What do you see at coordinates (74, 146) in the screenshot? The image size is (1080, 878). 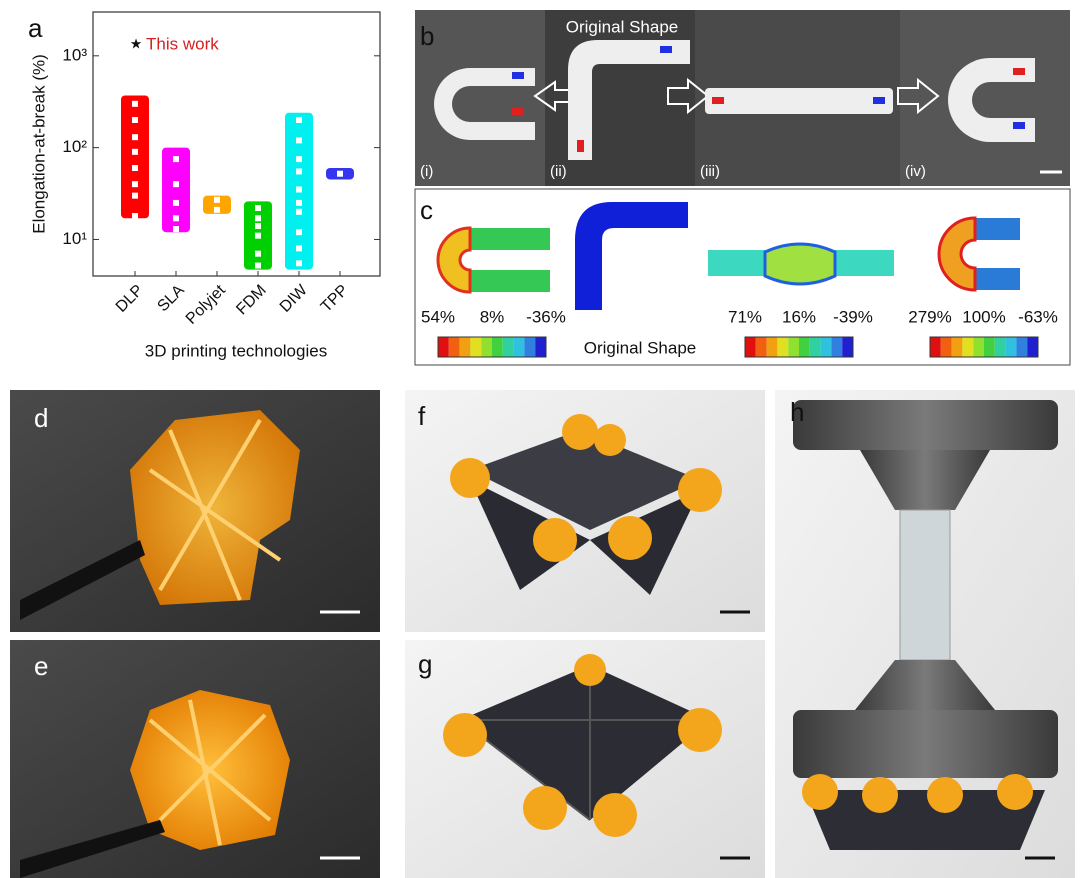 I see `y-tick-label: 10²` at bounding box center [74, 146].